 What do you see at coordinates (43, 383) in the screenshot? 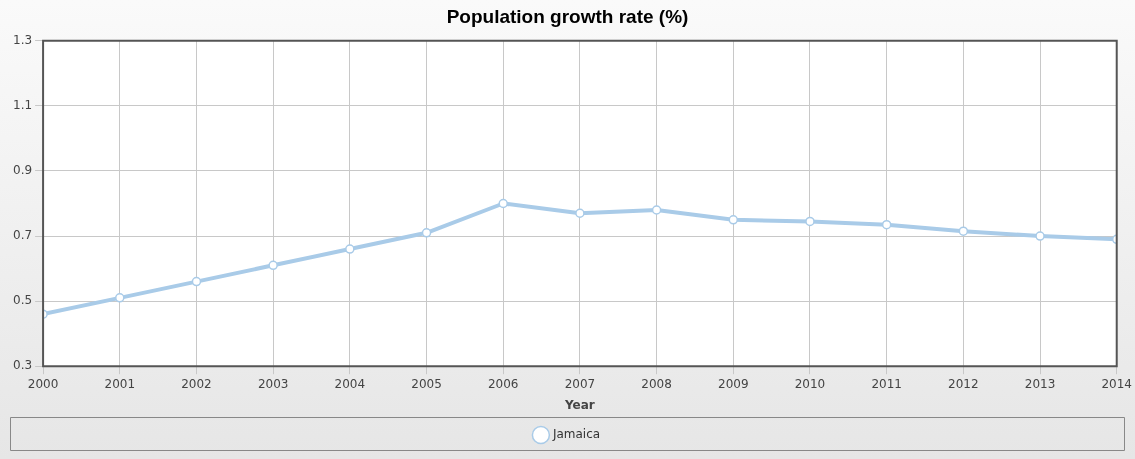
I see `x-tick-label: 2000` at bounding box center [43, 383].